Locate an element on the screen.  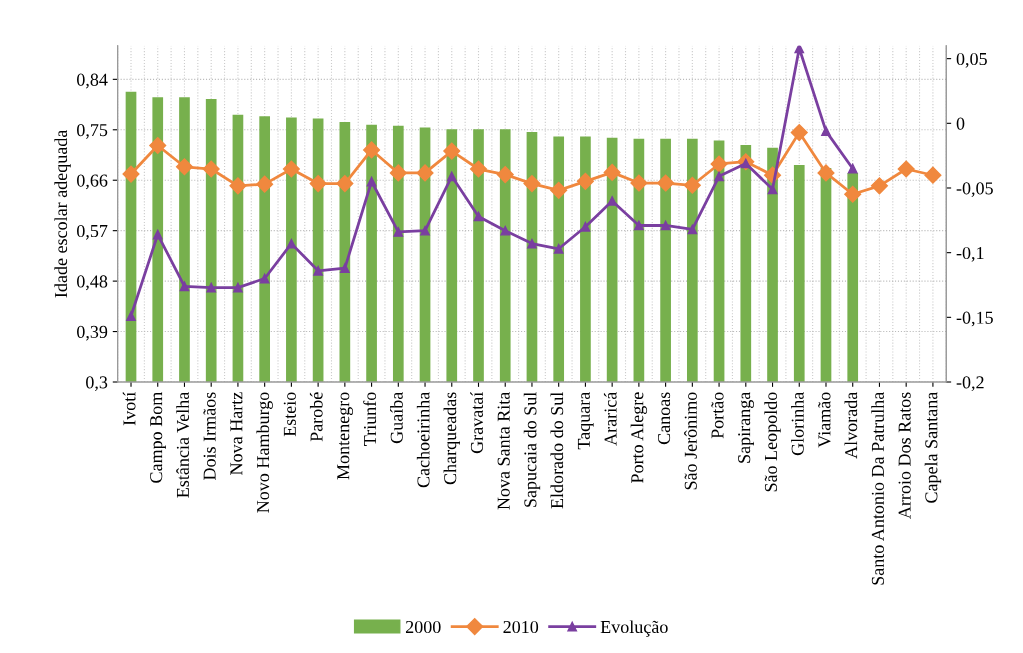
x-tick-label: São Jerônimo is located at coordinates (690, 441).